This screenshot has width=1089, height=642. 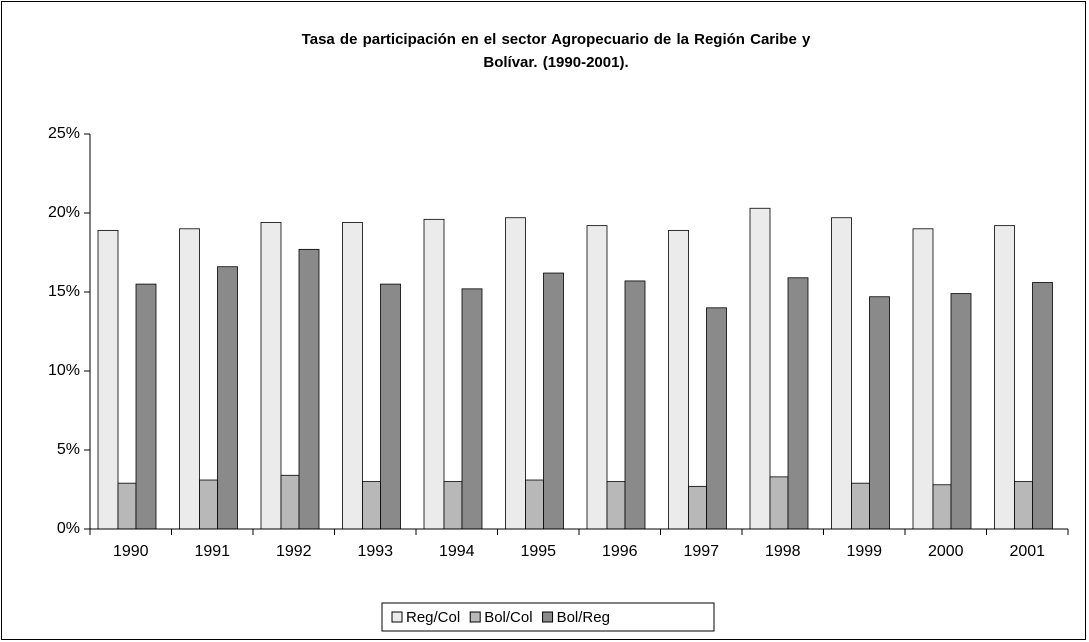 What do you see at coordinates (131, 551) in the screenshot?
I see `x-tick-label: 1990` at bounding box center [131, 551].